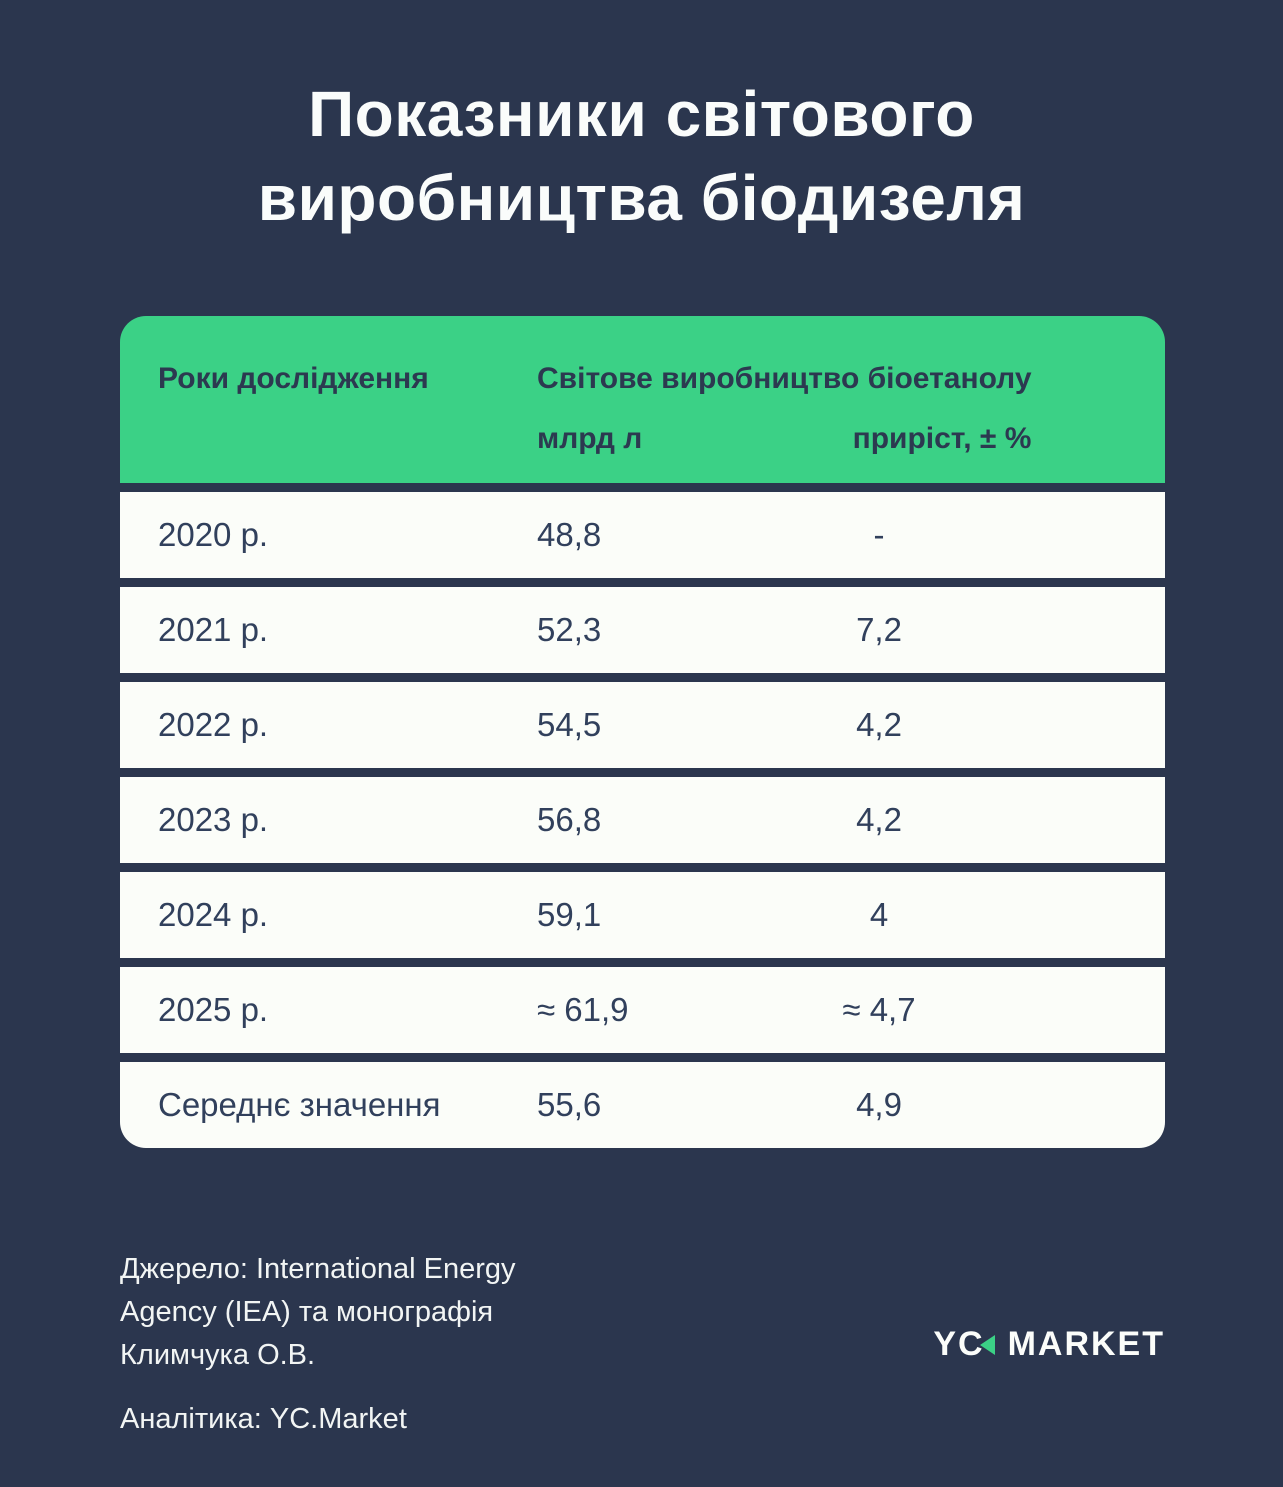  What do you see at coordinates (642, 1010) in the screenshot?
I see `table-row: 2025 р. ≈ 61,9 ≈ 4,7` at bounding box center [642, 1010].